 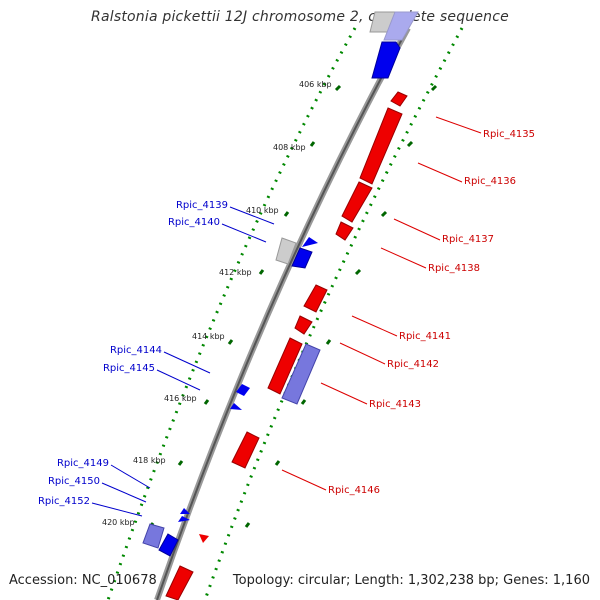 What do you see at coordinates (118, 522) in the screenshot?
I see `tick-label: 420 kbp` at bounding box center [118, 522].